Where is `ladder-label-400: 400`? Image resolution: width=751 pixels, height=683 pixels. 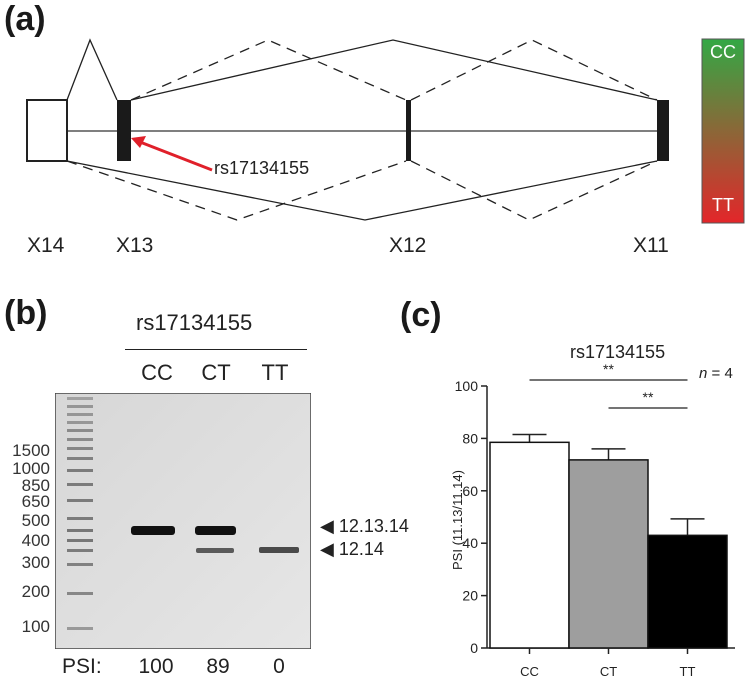 ladder-label-400: 400 is located at coordinates (35, 540).